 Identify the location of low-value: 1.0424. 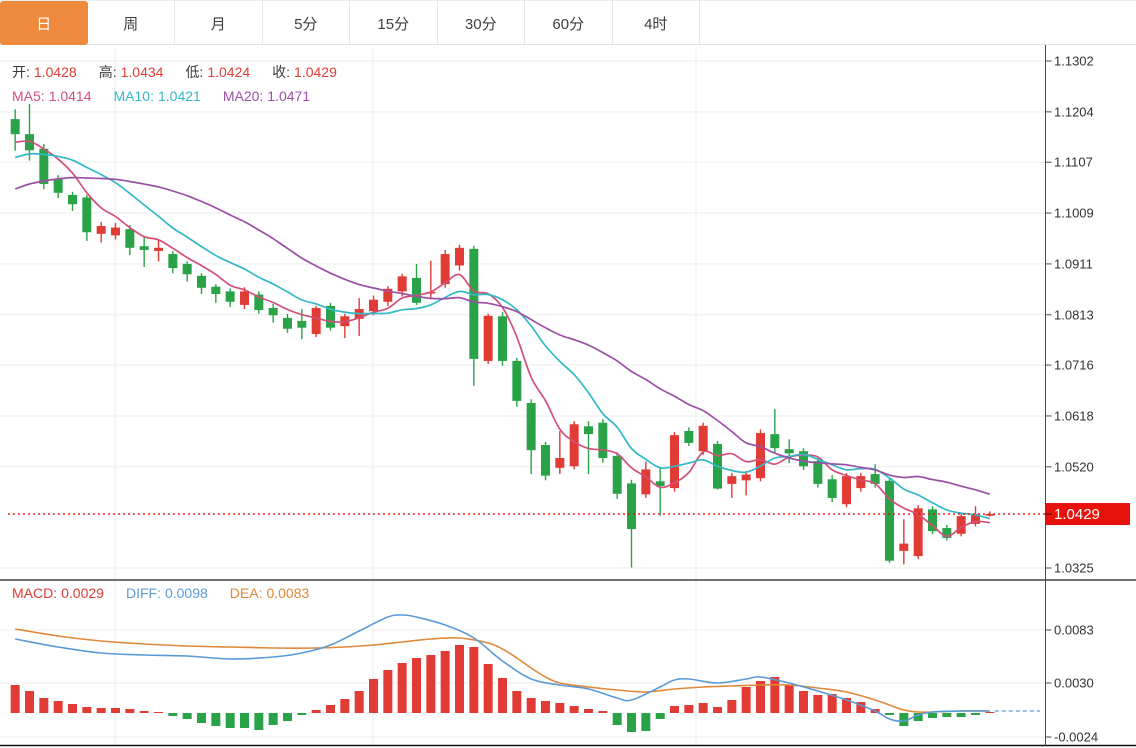
(229, 72).